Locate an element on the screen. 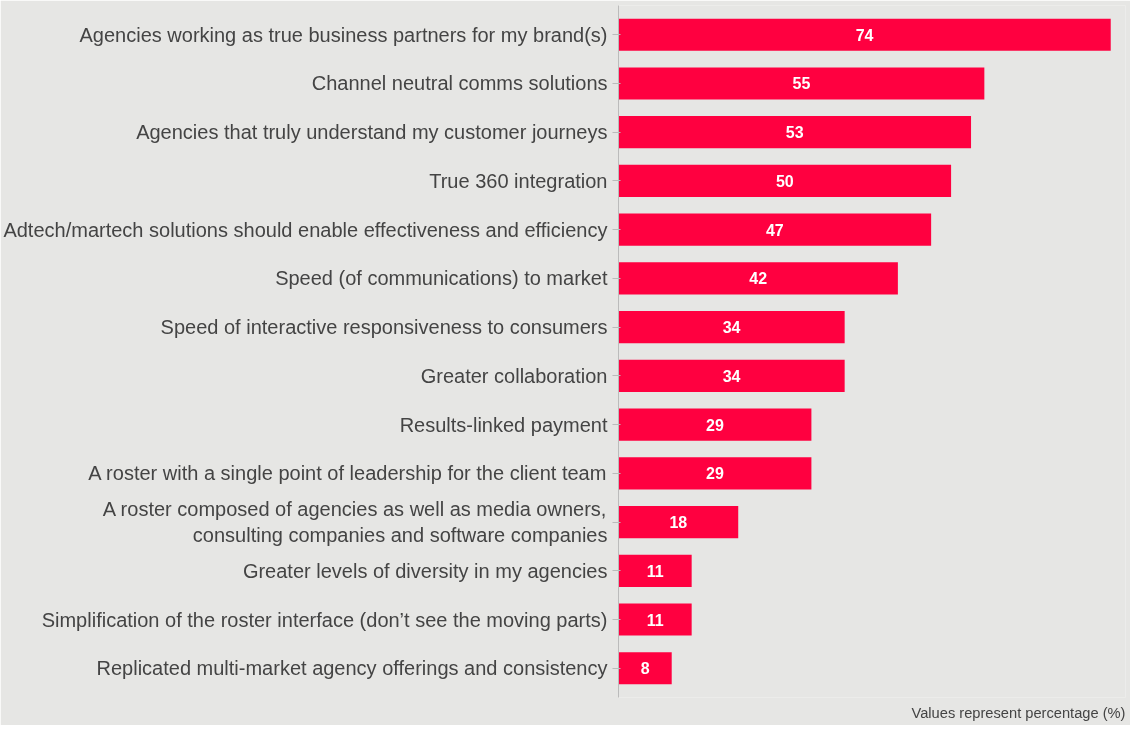 This screenshot has width=1138, height=734. data-label: 18 is located at coordinates (678, 523).